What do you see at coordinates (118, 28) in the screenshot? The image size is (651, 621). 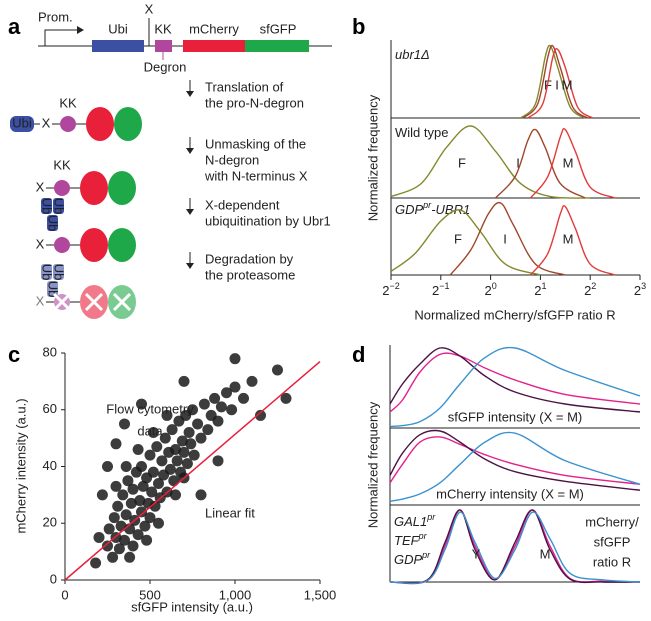 I see `ubi-label: Ubi` at bounding box center [118, 28].